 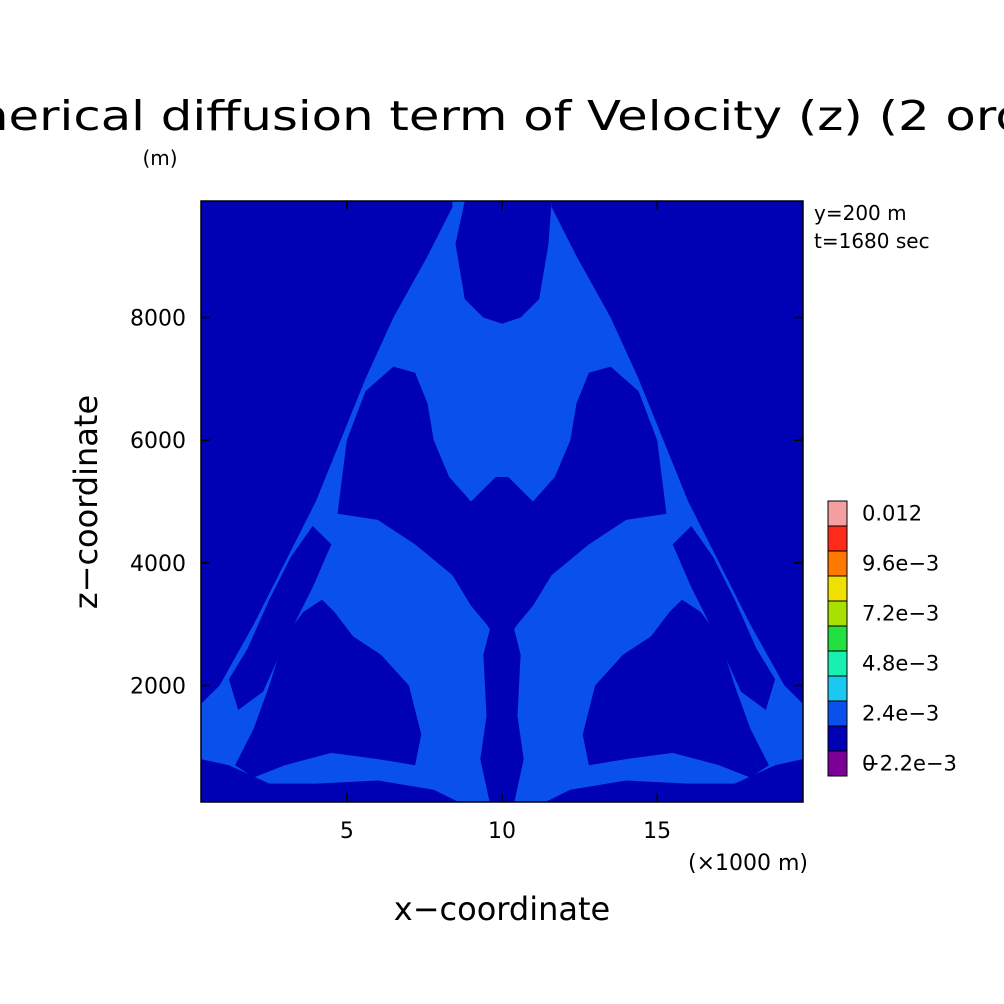 What do you see at coordinates (748, 863) in the screenshot?
I see `x-axis-unit: (×1000 m)` at bounding box center [748, 863].